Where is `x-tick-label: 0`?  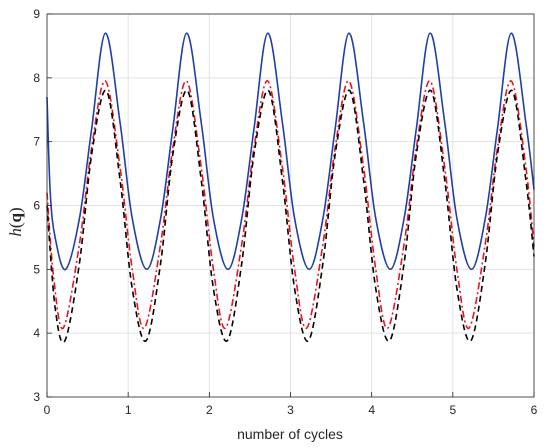
x-tick-label: 0 is located at coordinates (47, 410).